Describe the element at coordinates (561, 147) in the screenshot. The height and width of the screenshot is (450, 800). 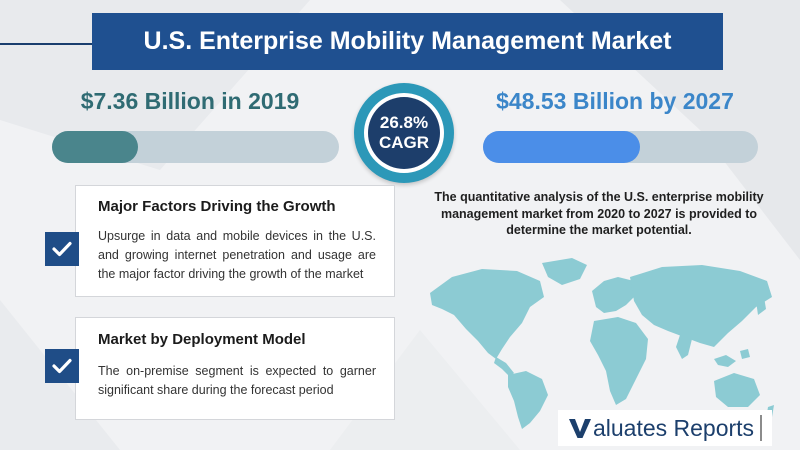
I see `market-2027-bar-fill` at that location.